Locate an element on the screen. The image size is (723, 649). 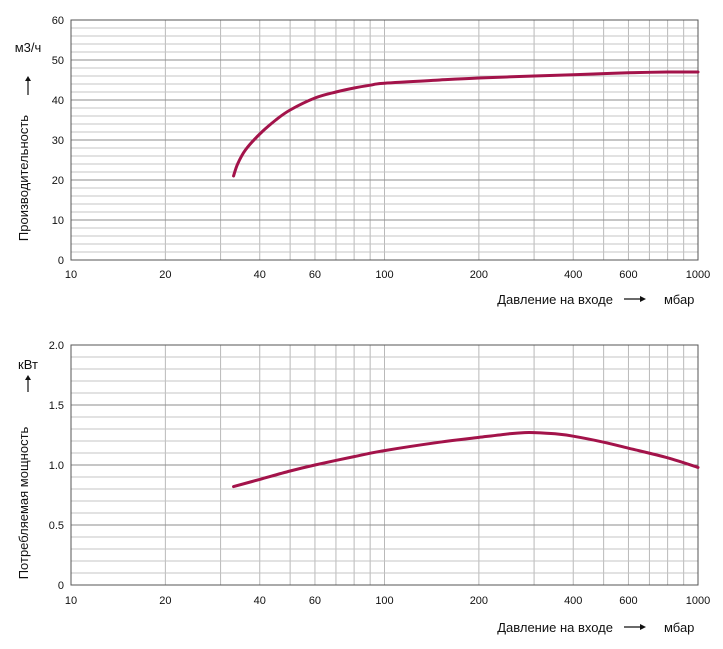
chart-0-y-tick-label: 0 is located at coordinates (61, 261).